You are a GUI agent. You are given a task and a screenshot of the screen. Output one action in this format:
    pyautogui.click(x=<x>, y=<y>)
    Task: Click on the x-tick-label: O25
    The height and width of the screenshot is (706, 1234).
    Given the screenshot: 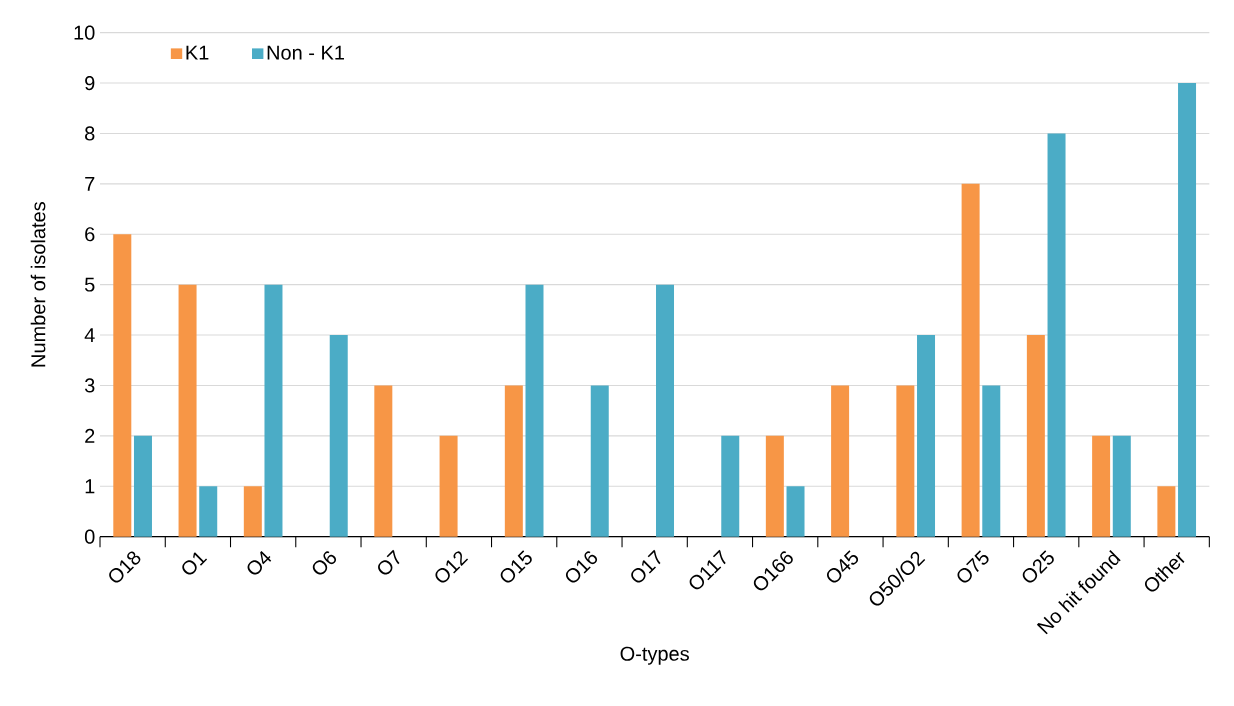 What is the action you would take?
    pyautogui.click(x=1038, y=566)
    